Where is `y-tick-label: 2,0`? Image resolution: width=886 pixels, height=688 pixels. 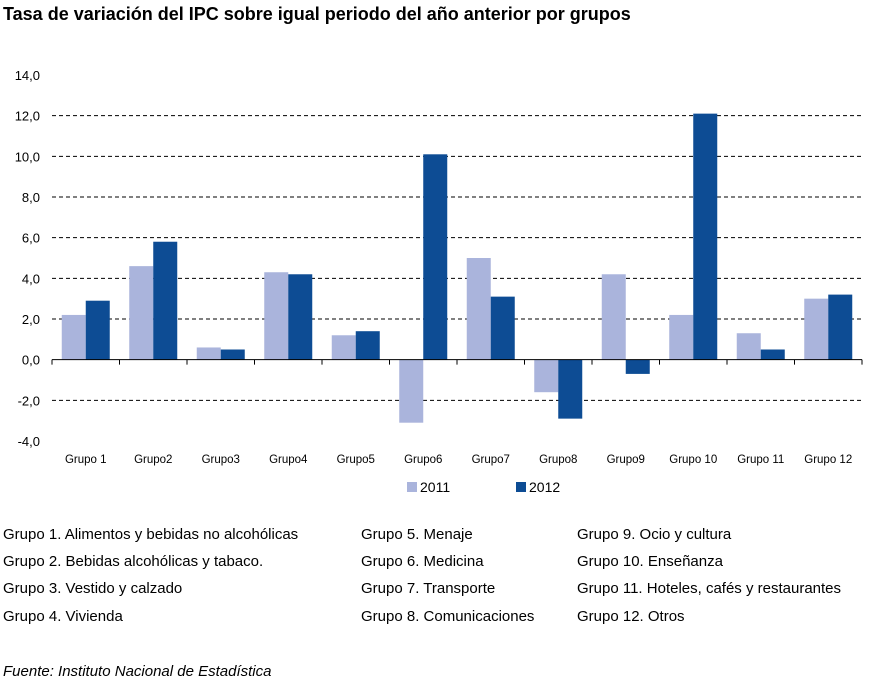 y-tick-label: 2,0 is located at coordinates (31, 319).